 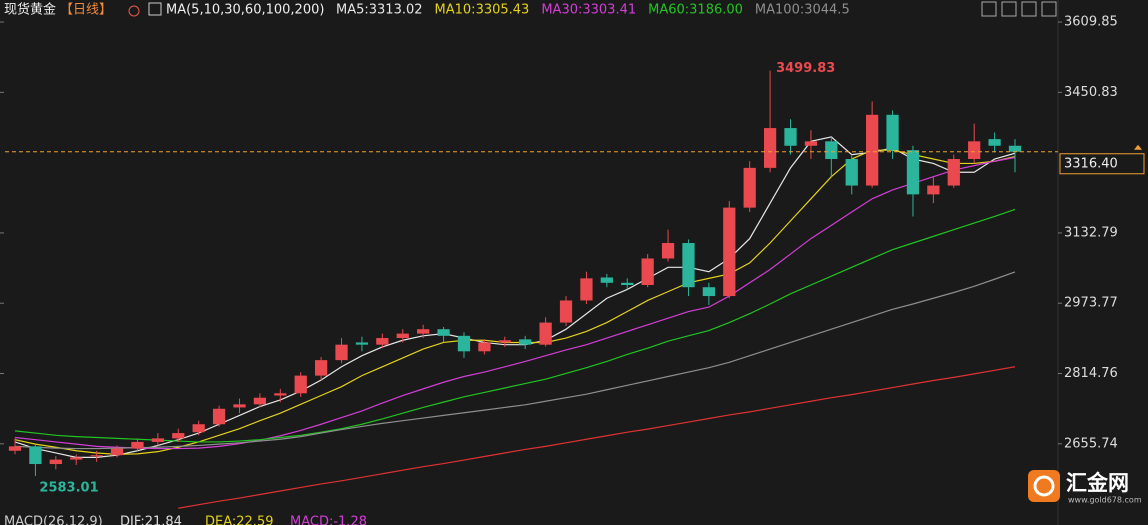 I want to click on macd-item: DEA:22.59, so click(x=239, y=520).